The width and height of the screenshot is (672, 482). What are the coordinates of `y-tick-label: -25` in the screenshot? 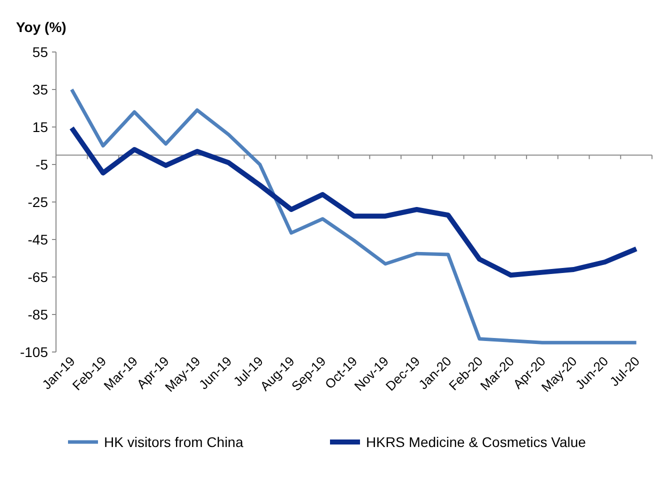 It's located at (38, 202).